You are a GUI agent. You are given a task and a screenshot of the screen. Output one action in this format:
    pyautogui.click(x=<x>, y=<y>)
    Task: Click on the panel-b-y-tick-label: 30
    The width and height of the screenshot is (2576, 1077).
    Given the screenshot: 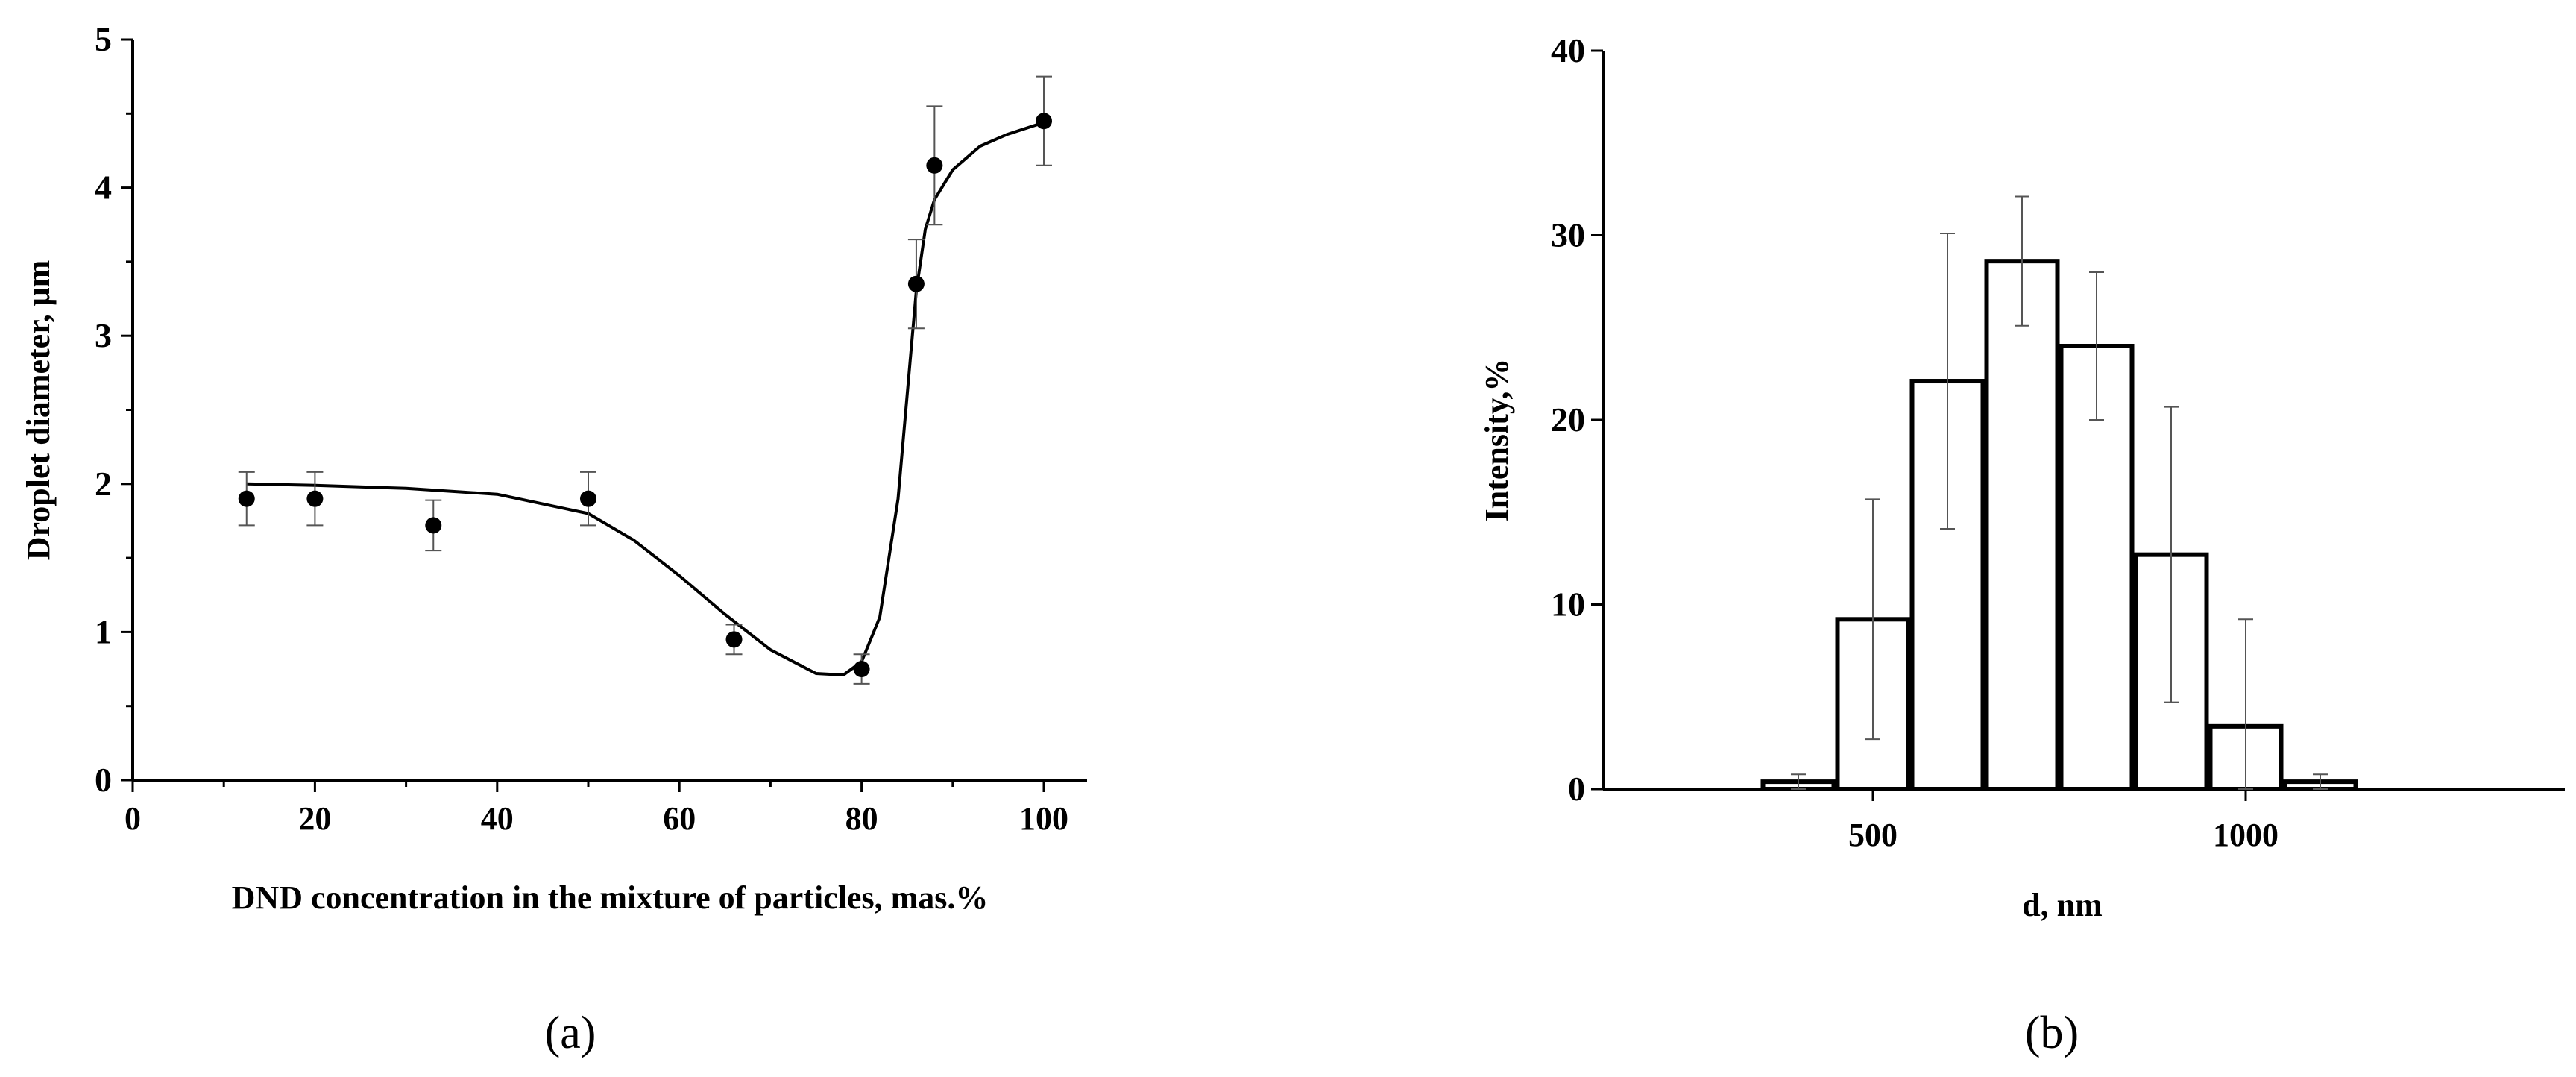 What is the action you would take?
    pyautogui.click(x=1568, y=235)
    